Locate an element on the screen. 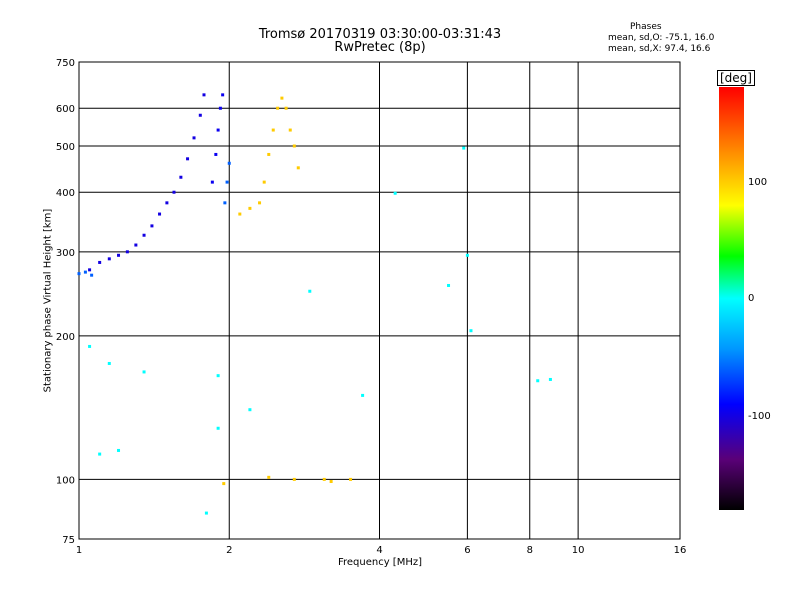  y-tick-label: 400 is located at coordinates (65, 193).